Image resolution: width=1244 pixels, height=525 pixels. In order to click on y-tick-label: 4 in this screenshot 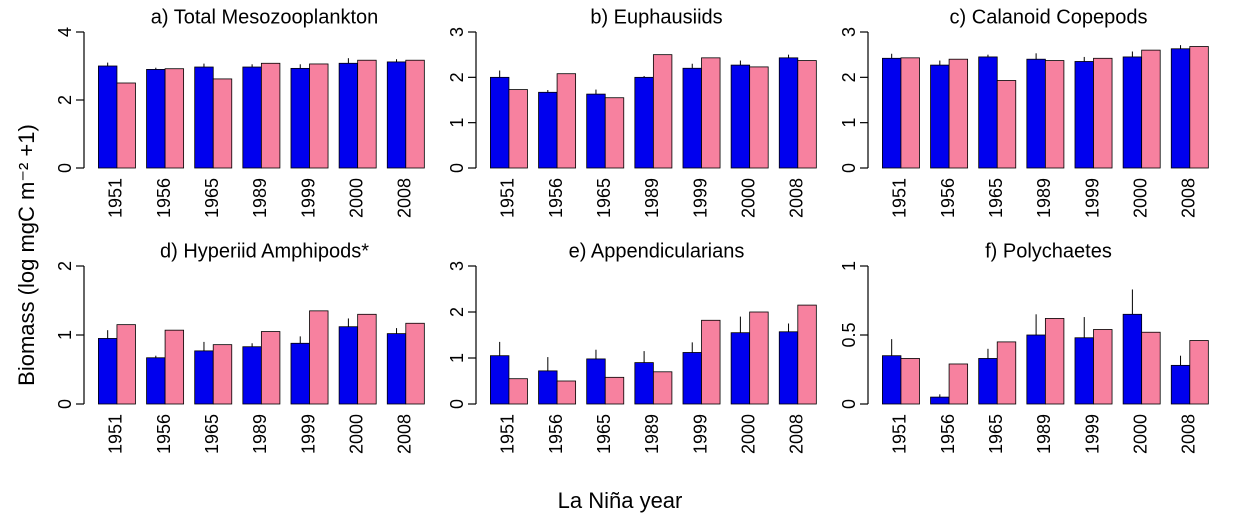, I will do `click(65, 32)`.